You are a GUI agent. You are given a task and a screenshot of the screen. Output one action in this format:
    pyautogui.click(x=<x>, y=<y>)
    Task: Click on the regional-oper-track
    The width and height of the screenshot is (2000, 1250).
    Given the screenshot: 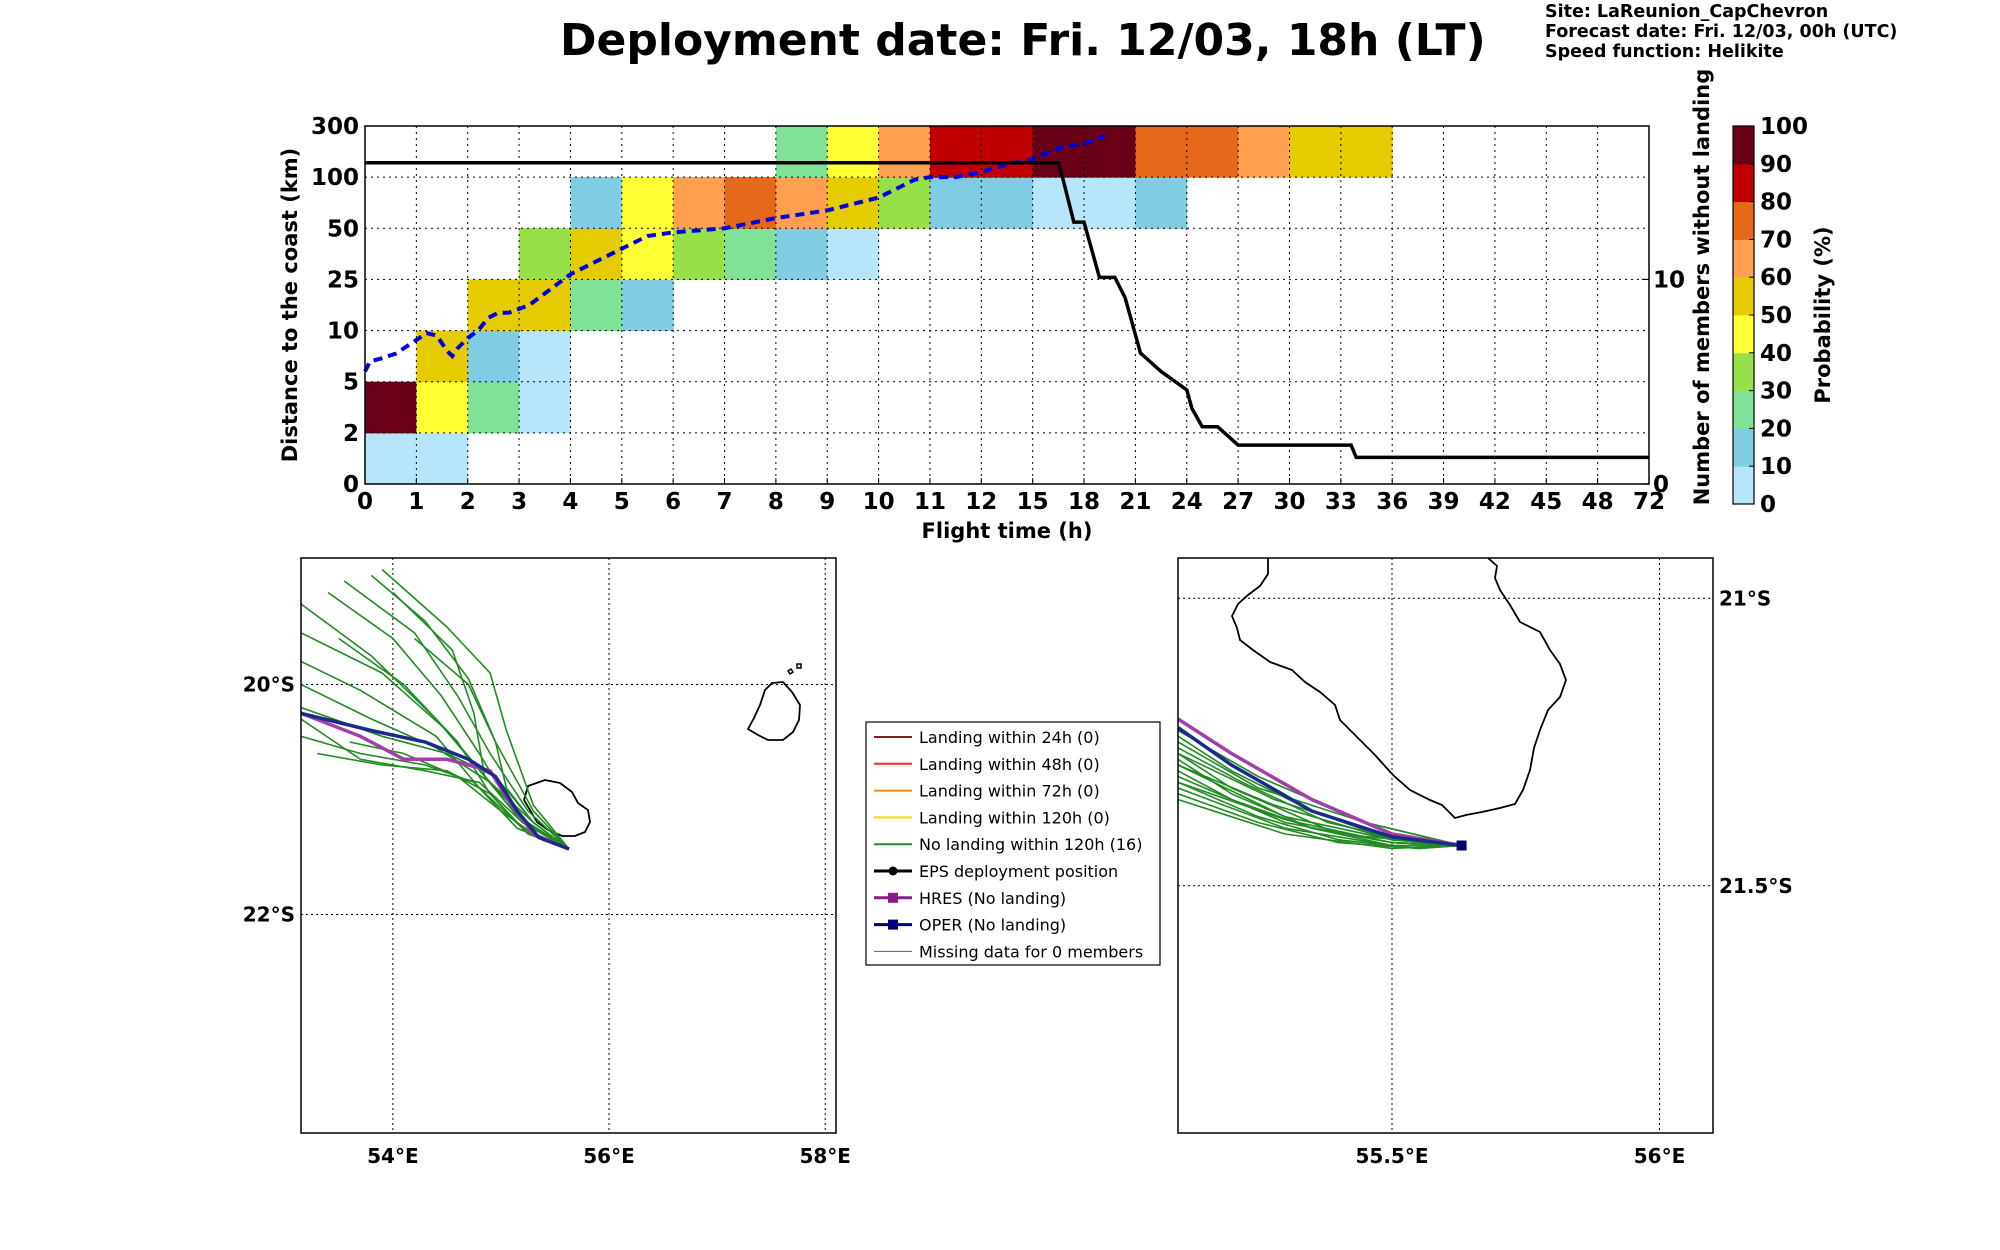 What is the action you would take?
    pyautogui.click(x=435, y=781)
    